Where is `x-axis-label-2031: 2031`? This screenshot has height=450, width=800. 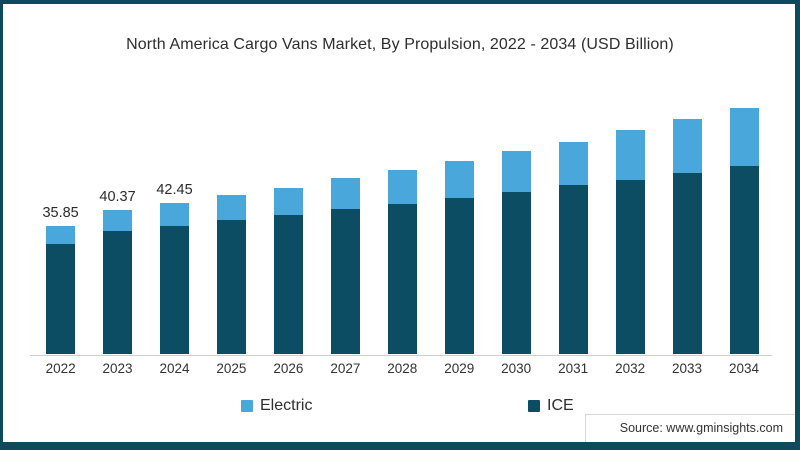 x-axis-label-2031: 2031 is located at coordinates (573, 368).